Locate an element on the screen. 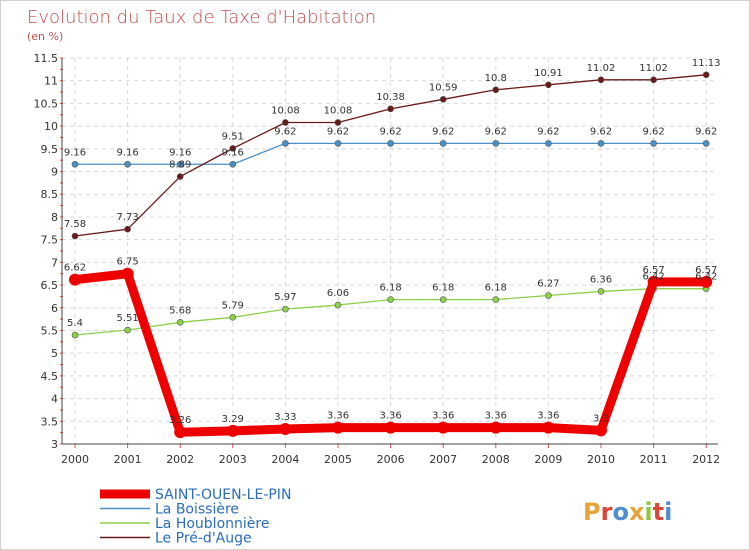  logo-letter: o is located at coordinates (620, 512).